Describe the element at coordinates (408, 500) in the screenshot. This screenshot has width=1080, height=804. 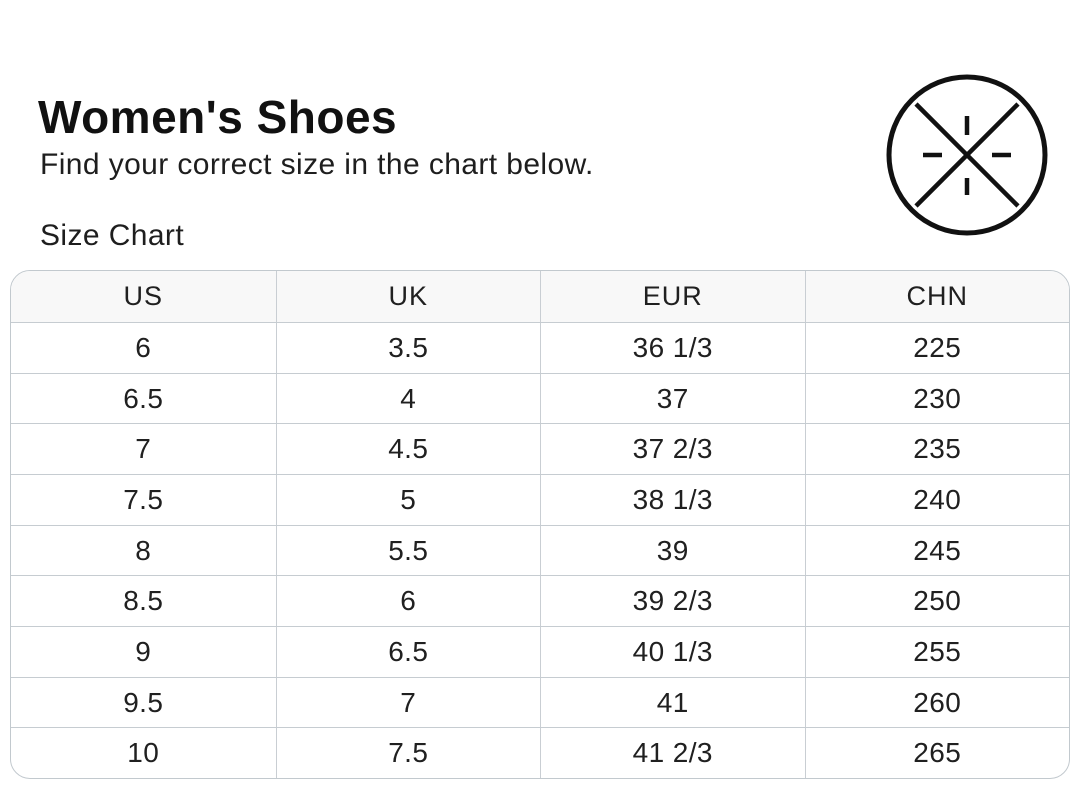
I see `size-cell-uk: 5` at that location.